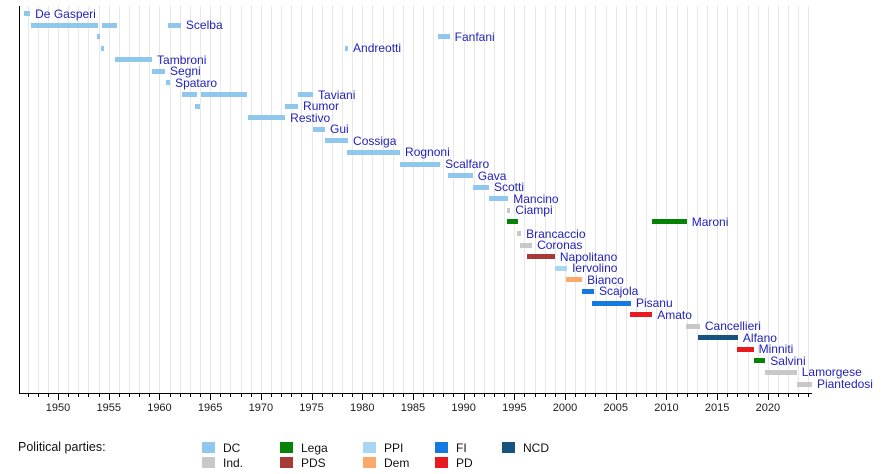 This screenshot has height=474, width=890. I want to click on axis-tick-label: 2005, so click(615, 408).